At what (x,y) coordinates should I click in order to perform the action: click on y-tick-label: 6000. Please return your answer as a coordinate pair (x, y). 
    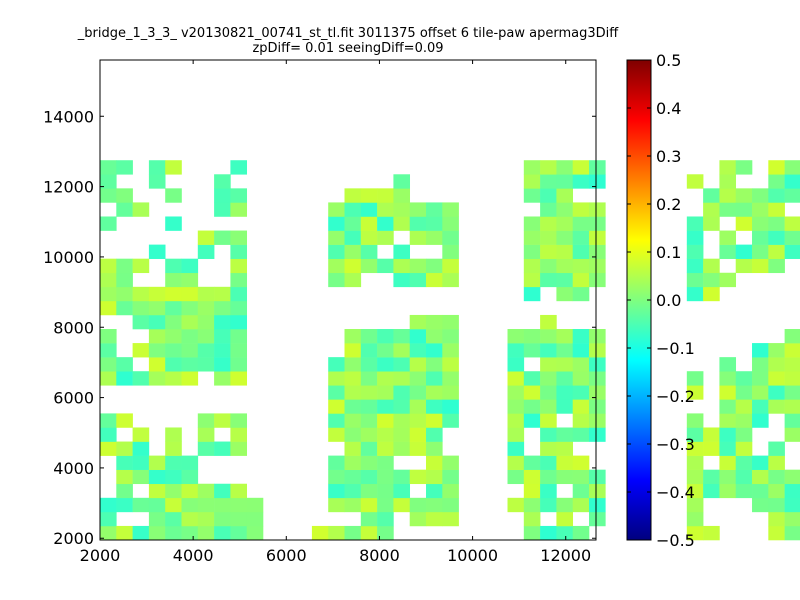
    Looking at the image, I should click on (73, 398).